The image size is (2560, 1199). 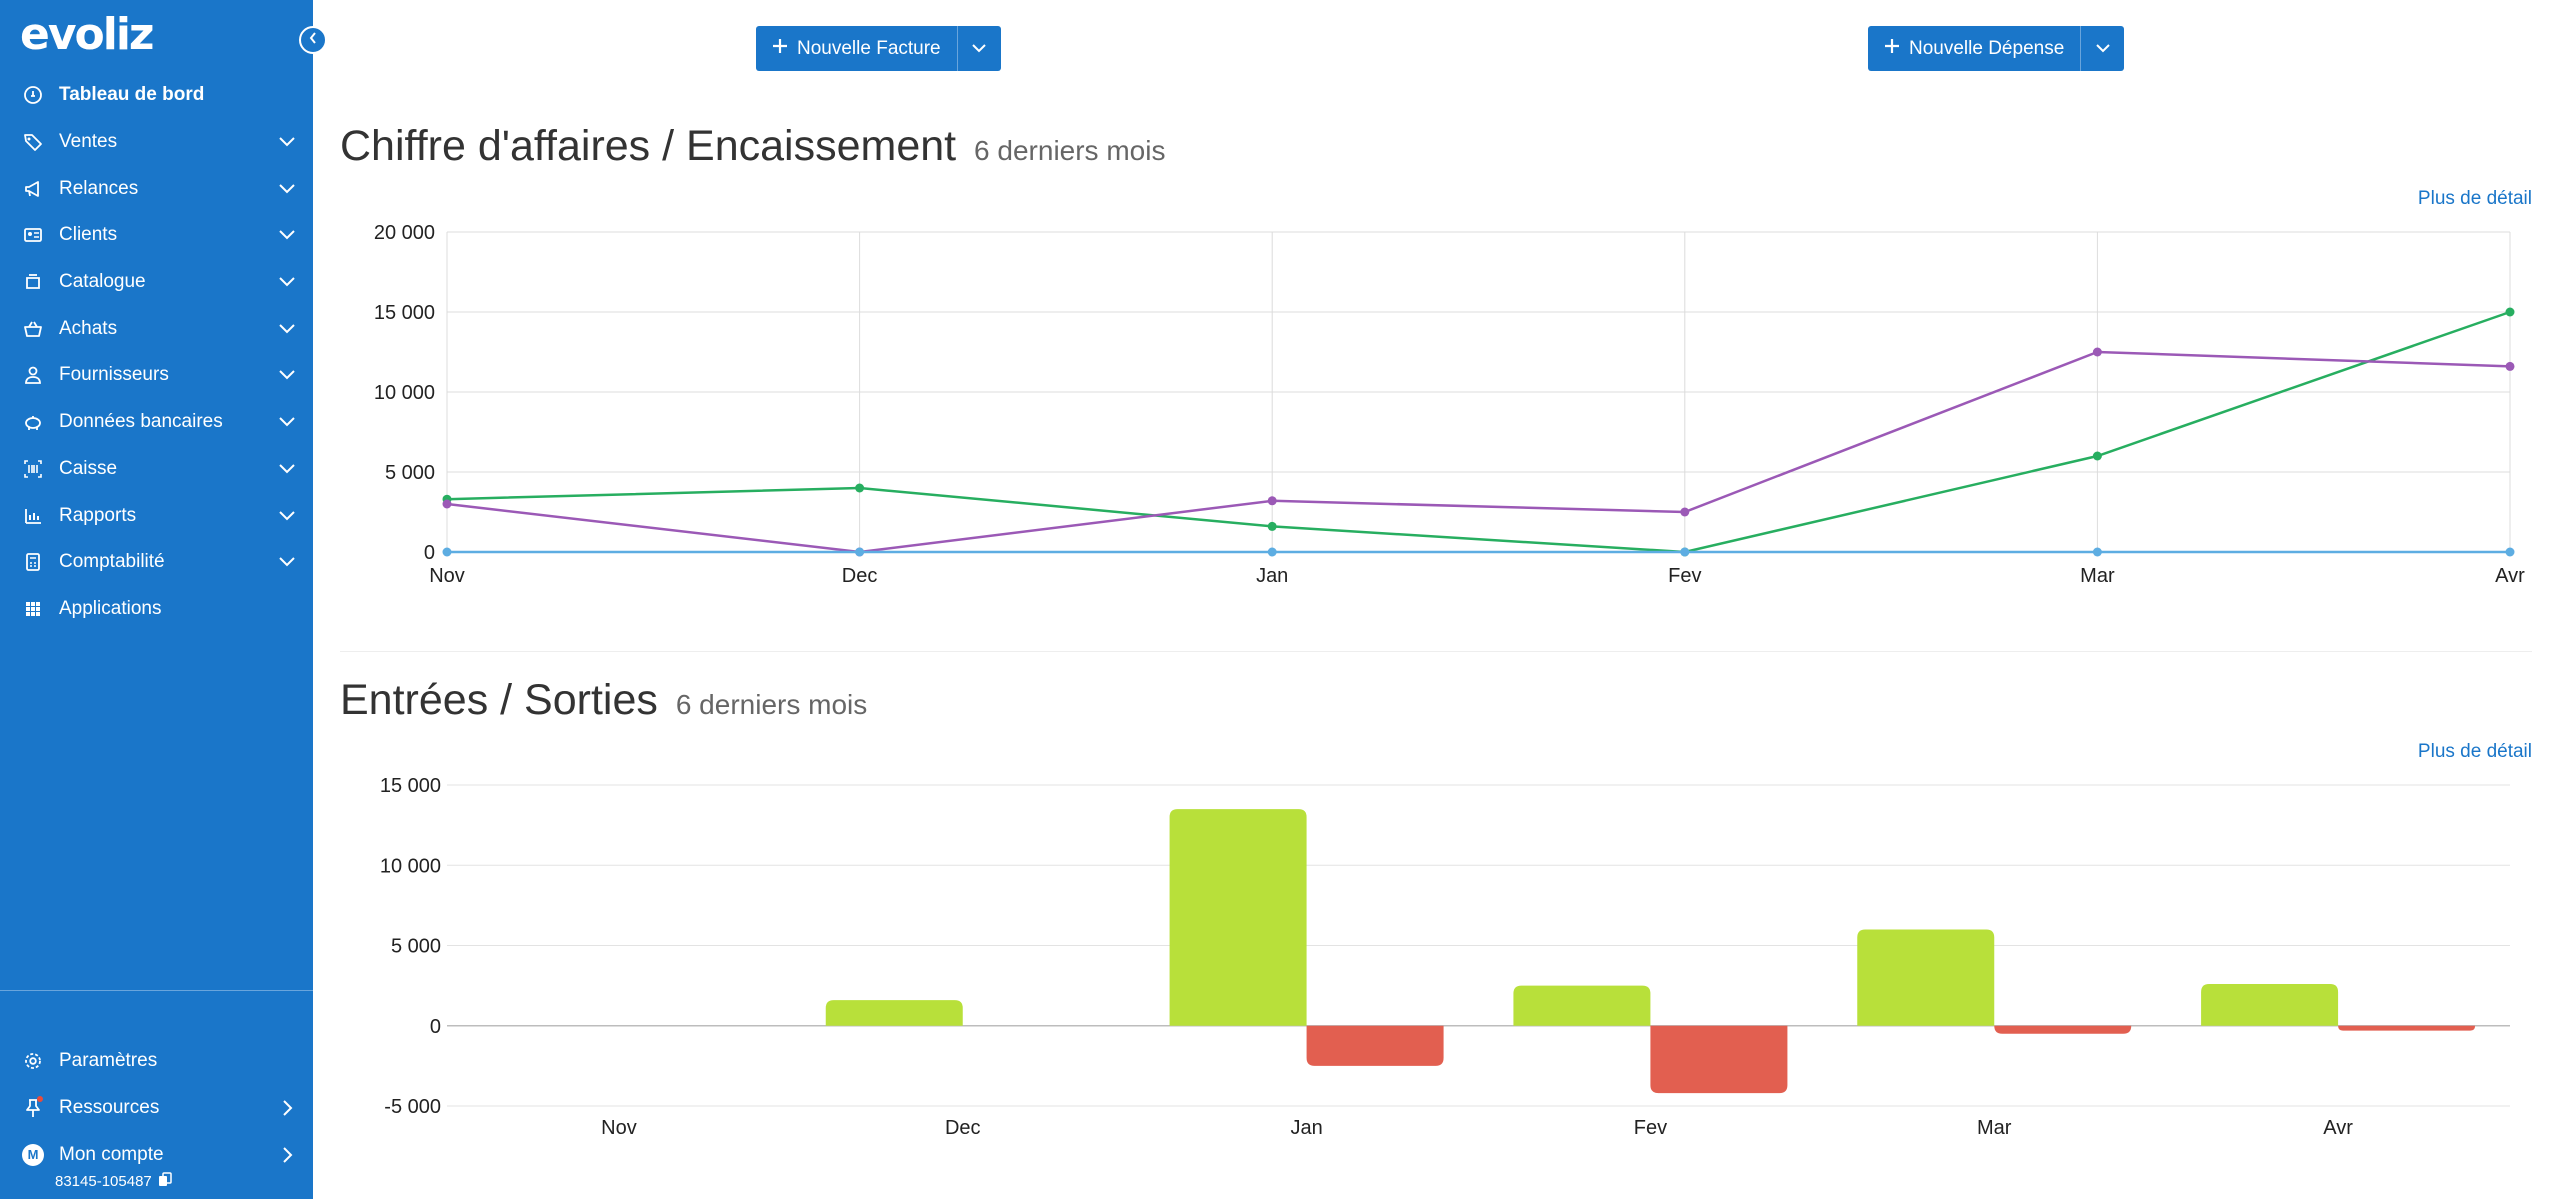 What do you see at coordinates (40, 1099) in the screenshot?
I see `notification-dot` at bounding box center [40, 1099].